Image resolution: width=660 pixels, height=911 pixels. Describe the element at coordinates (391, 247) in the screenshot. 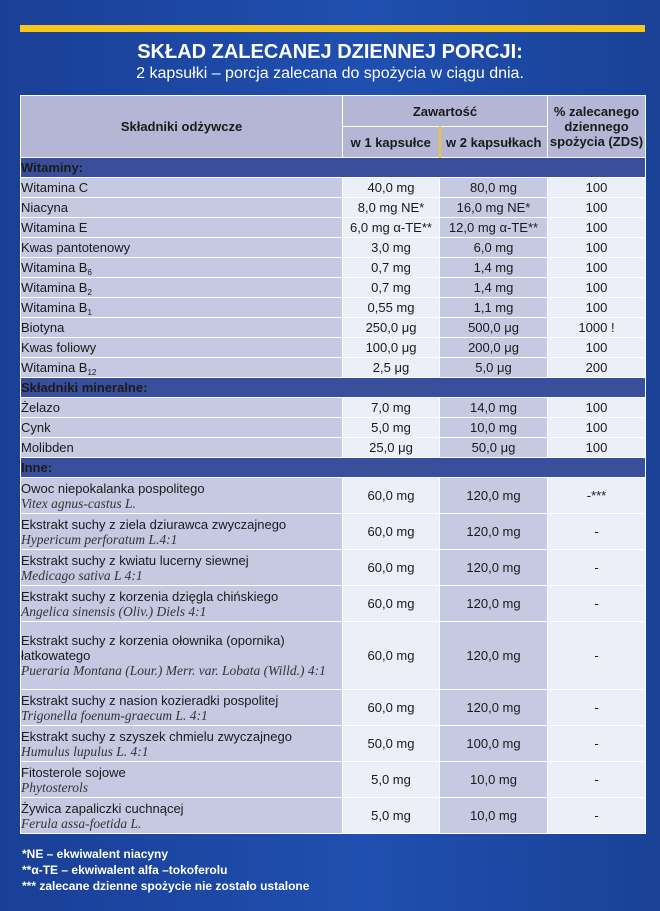

I see `value-one-capsule: 3,0 mg` at that location.